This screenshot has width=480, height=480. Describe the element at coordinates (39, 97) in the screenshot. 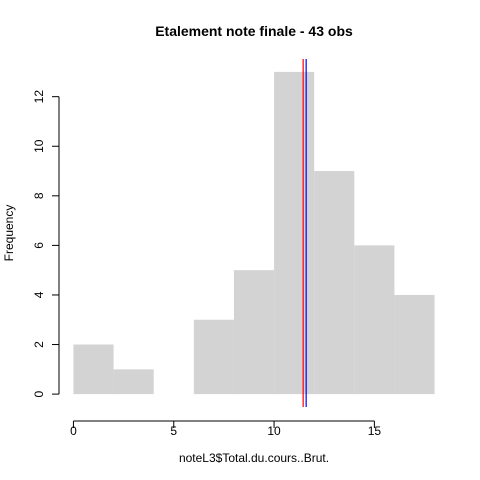

I see `y-tick-label-6: 12` at that location.